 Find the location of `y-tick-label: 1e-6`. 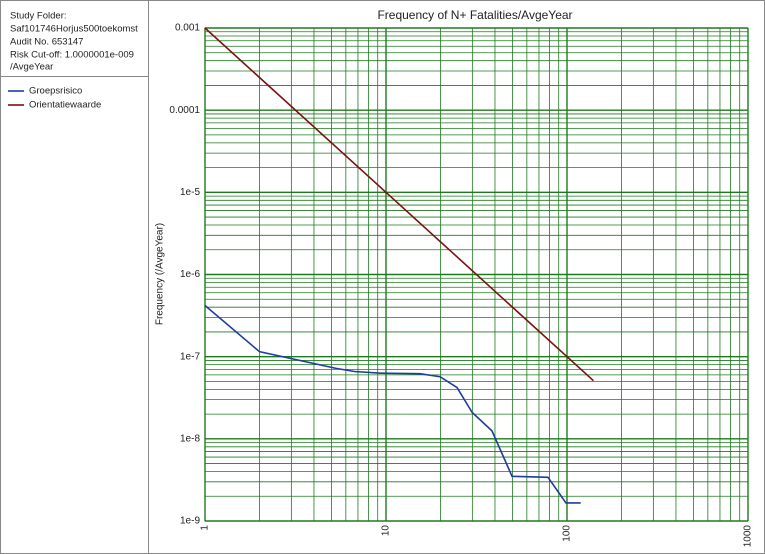

y-tick-label: 1e-6 is located at coordinates (190, 274).